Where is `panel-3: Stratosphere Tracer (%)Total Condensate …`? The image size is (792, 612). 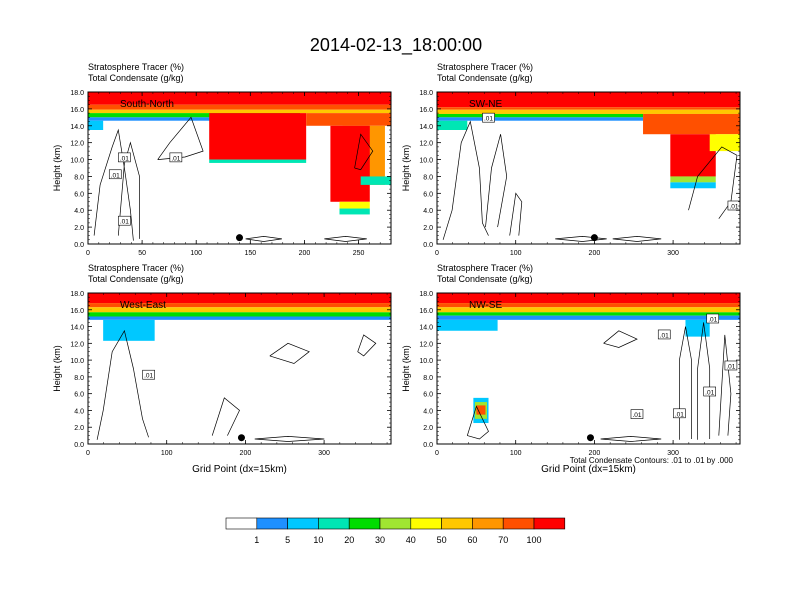
panel-3: Stratosphere Tracer (%)Total Condensate … is located at coordinates (222, 369).